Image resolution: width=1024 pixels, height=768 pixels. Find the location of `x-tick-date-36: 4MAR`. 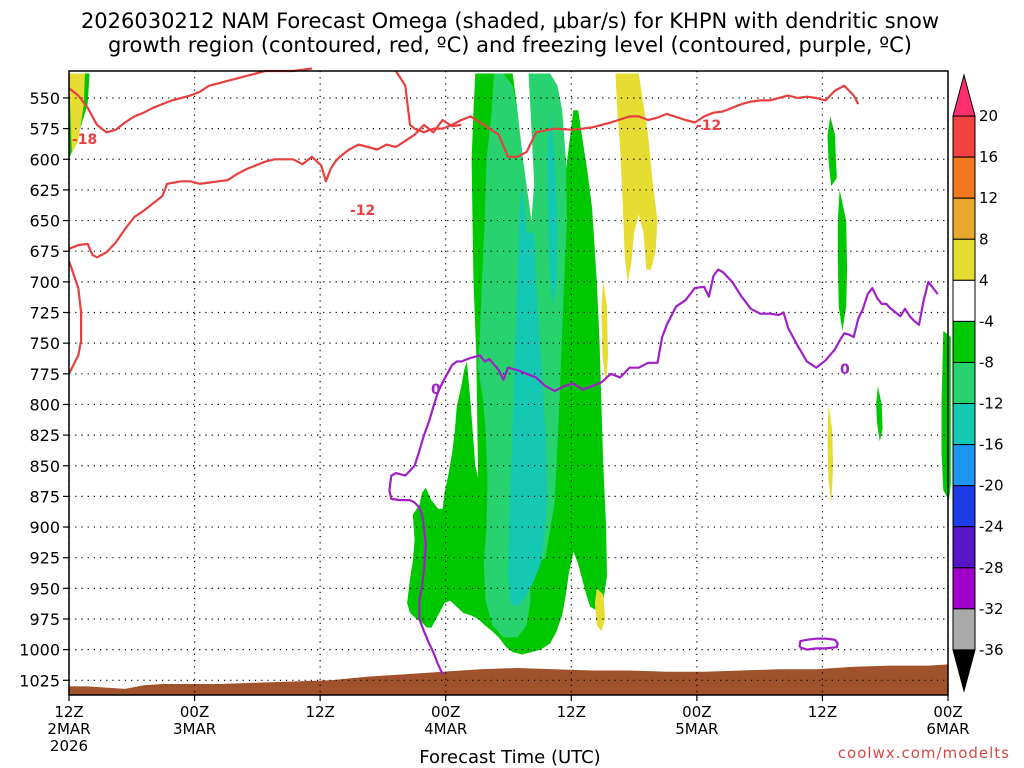

x-tick-date-36: 4MAR is located at coordinates (445, 729).